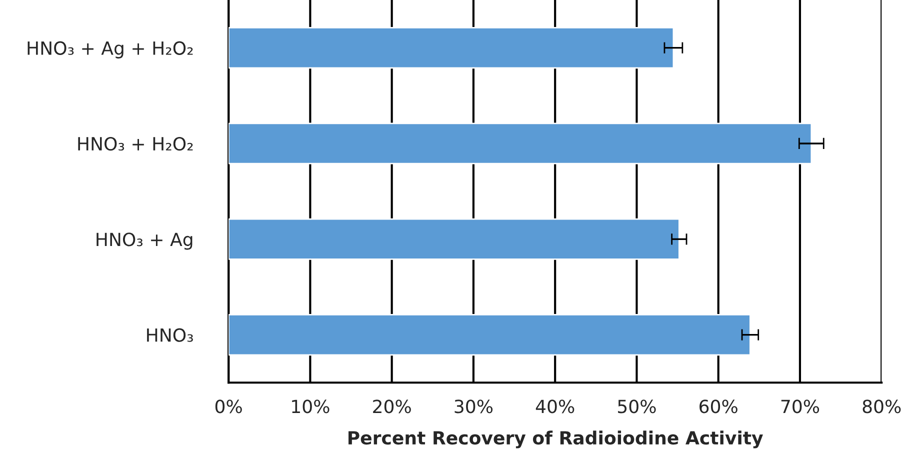  I want to click on x-tick-label: 80%, so click(881, 407).